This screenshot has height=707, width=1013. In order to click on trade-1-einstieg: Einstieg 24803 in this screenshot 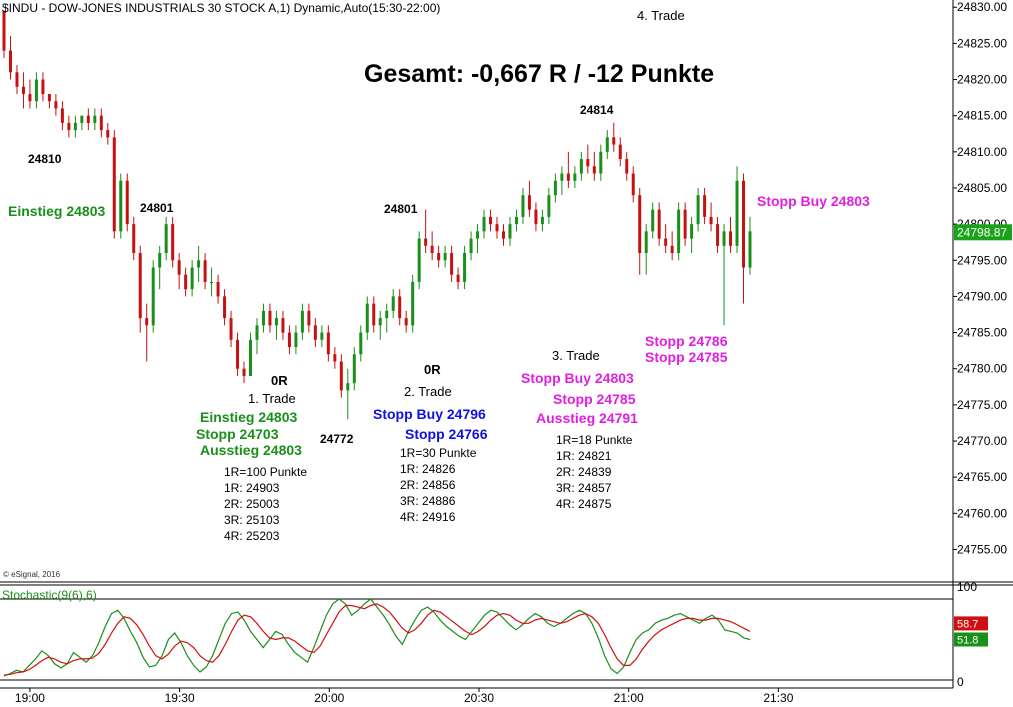, I will do `click(249, 417)`.